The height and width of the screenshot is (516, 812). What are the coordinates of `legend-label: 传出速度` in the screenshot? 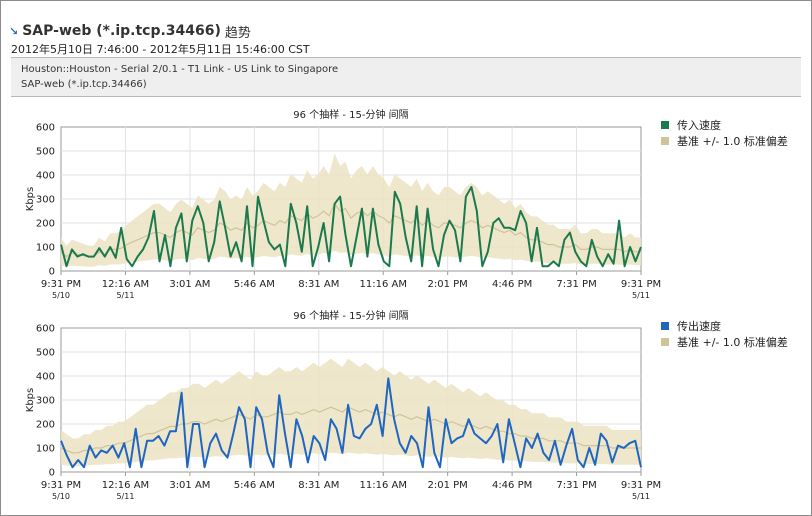 It's located at (699, 326).